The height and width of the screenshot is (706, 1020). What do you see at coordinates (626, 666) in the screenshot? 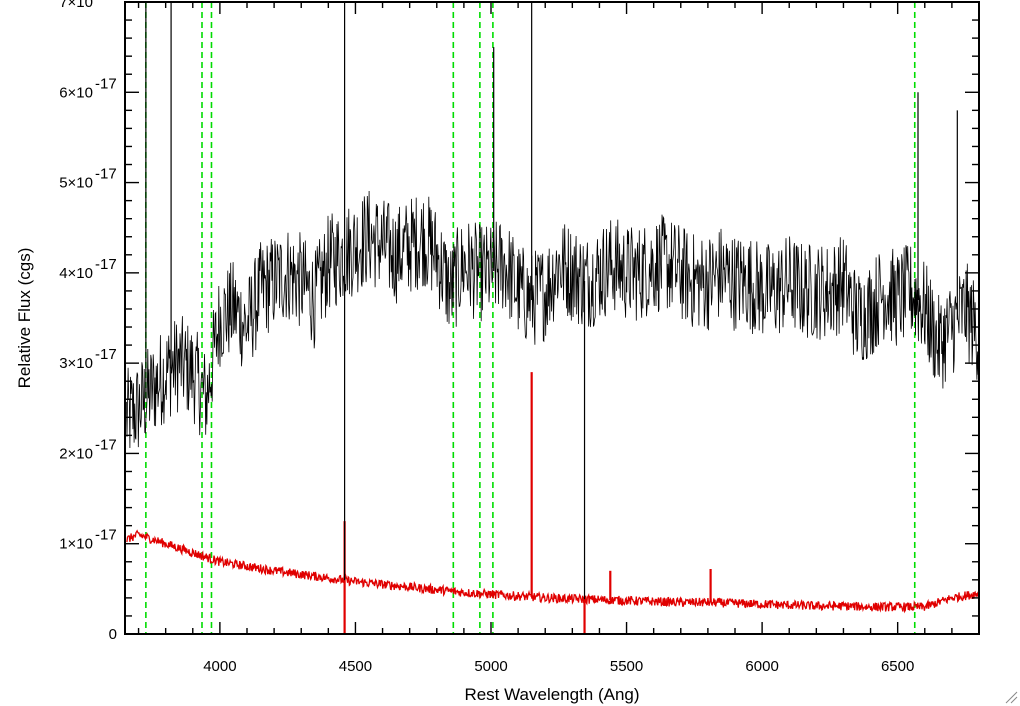
I see `x-tick-label: 5500` at bounding box center [626, 666].